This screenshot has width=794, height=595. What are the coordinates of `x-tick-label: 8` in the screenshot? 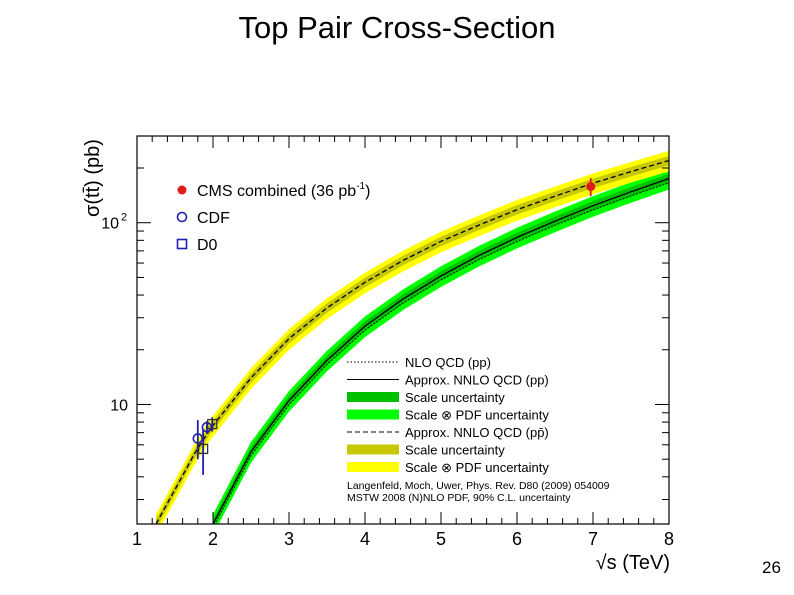 It's located at (669, 539).